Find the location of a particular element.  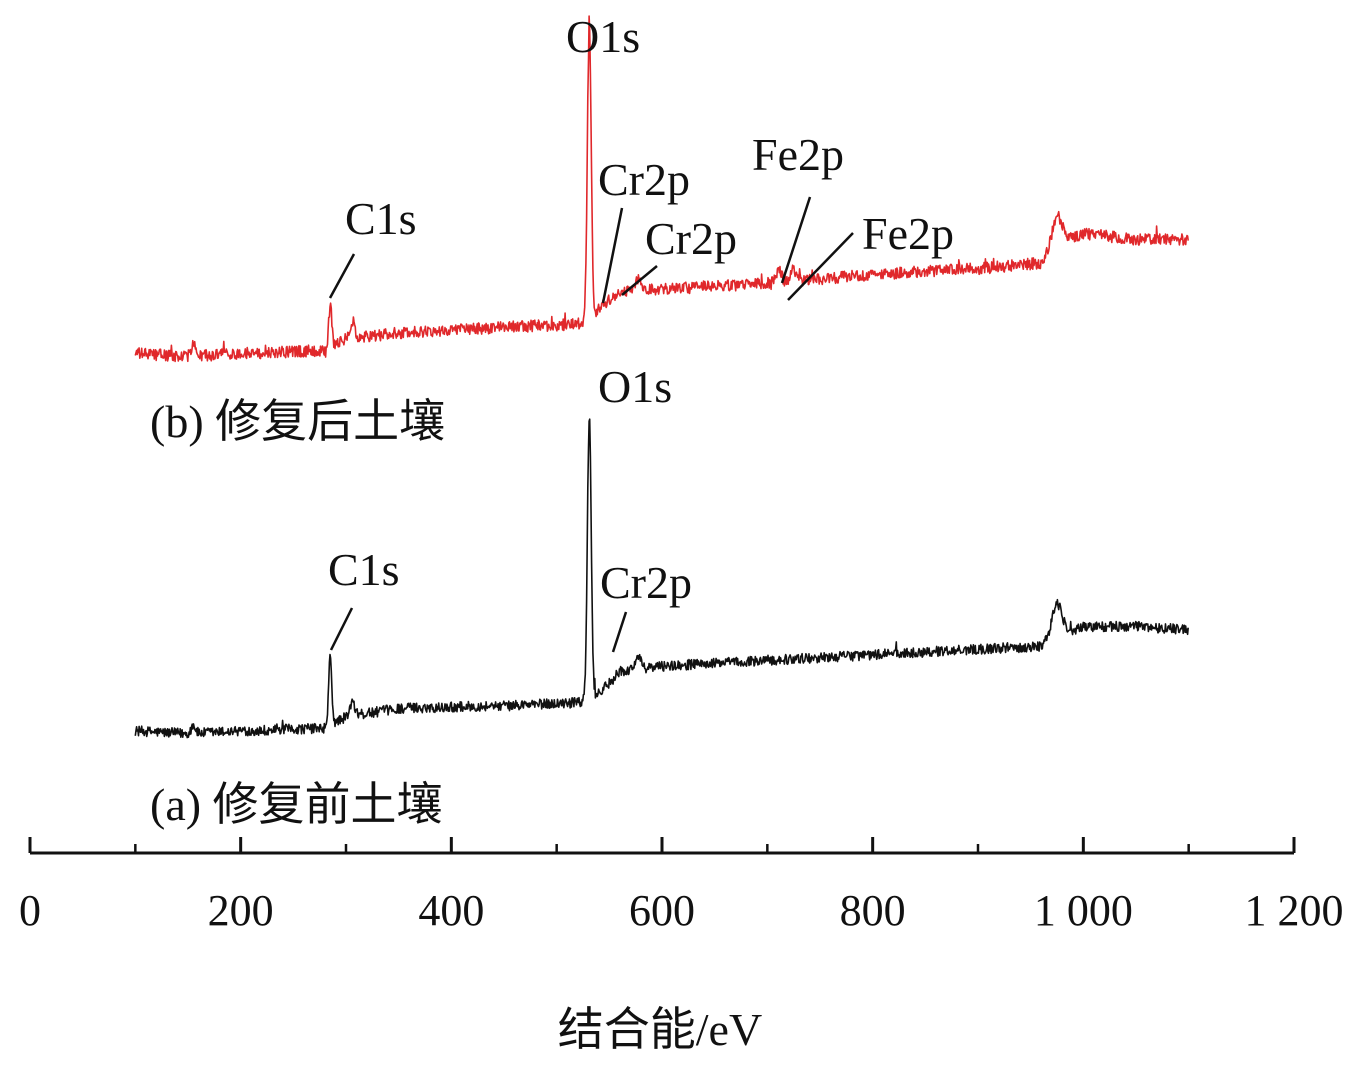

x-axis-title: 结合能/eV is located at coordinates (660, 1029).